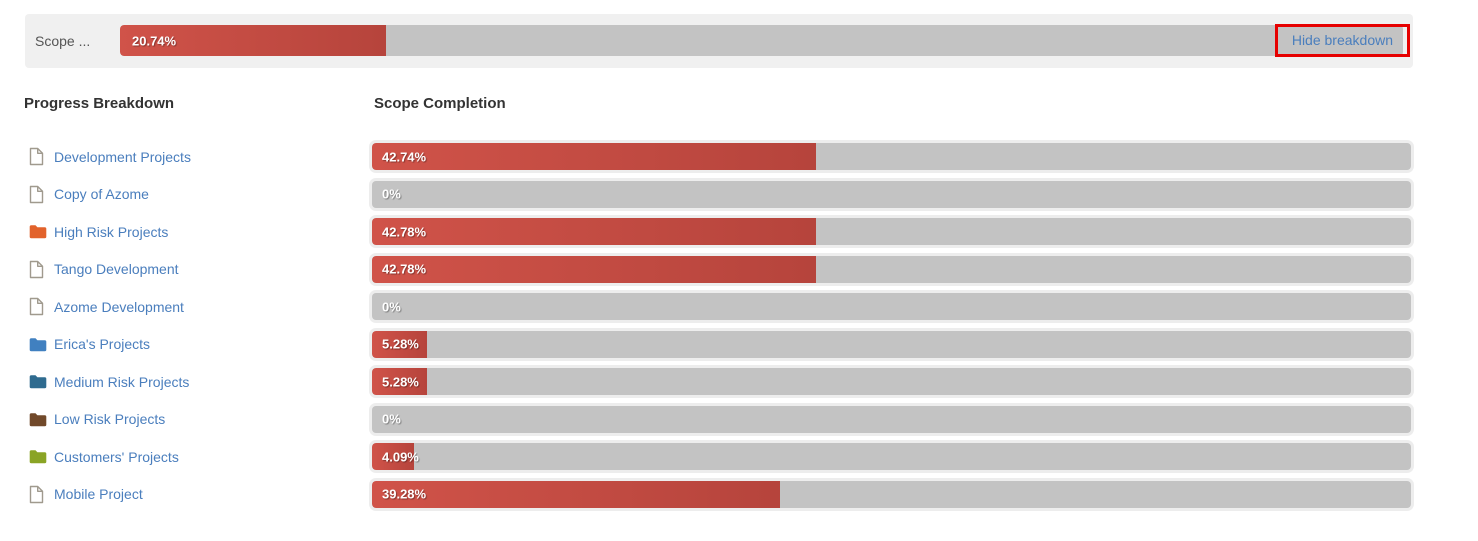  I want to click on hide-breakdown-link: Hide breakdown, so click(1342, 40).